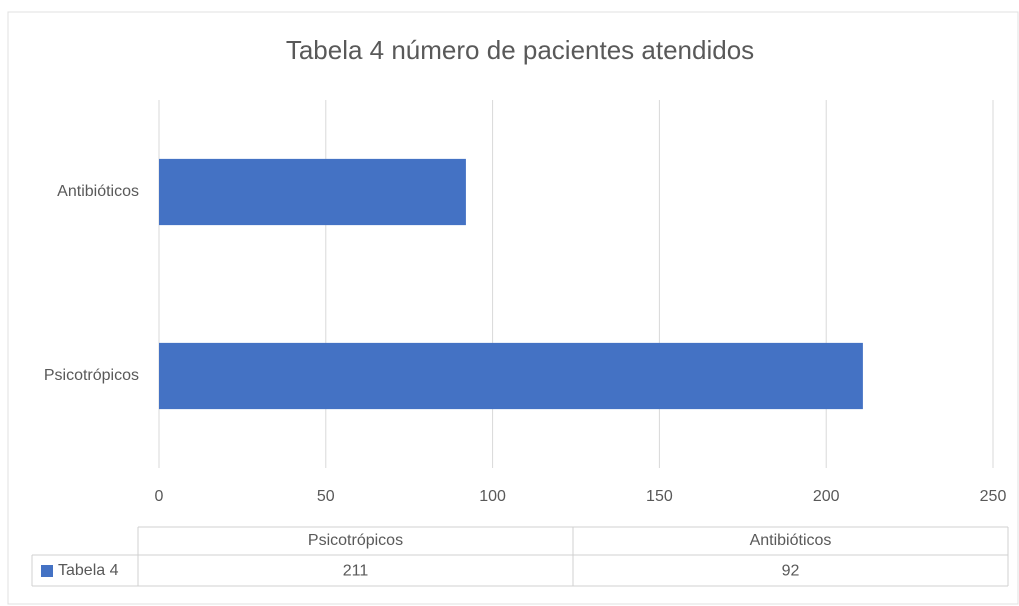  What do you see at coordinates (355, 540) in the screenshot?
I see `table-header: Psicotrópicos` at bounding box center [355, 540].